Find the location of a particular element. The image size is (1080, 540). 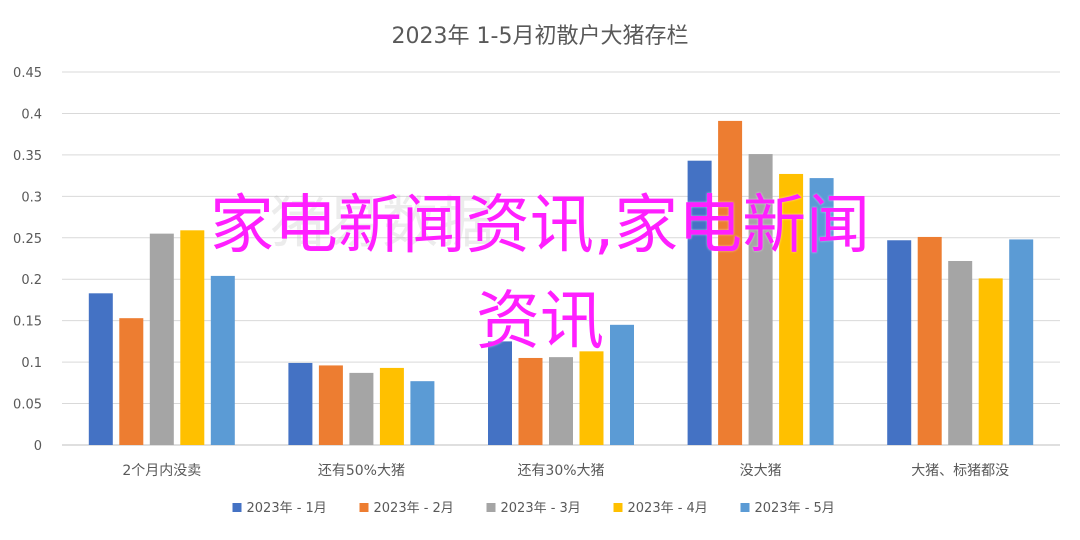

y-tick-label: 0.15 is located at coordinates (27, 322).